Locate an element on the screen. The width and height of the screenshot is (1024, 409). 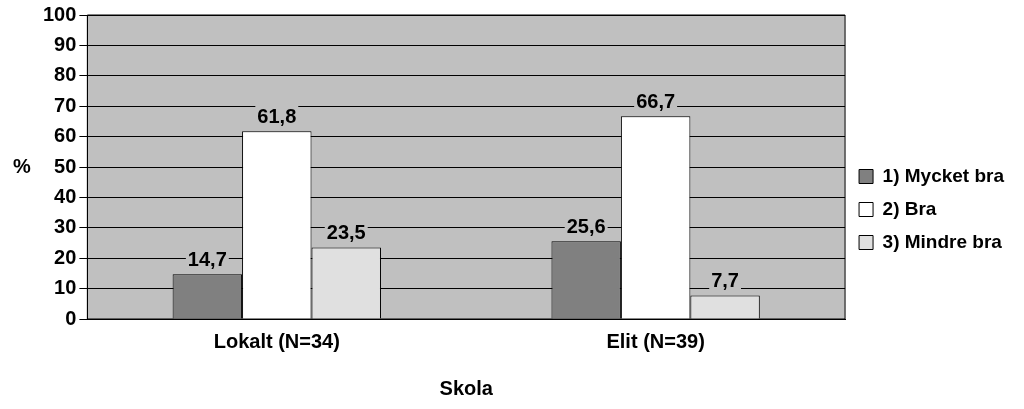
y-tick-label: 0 is located at coordinates (71, 317).